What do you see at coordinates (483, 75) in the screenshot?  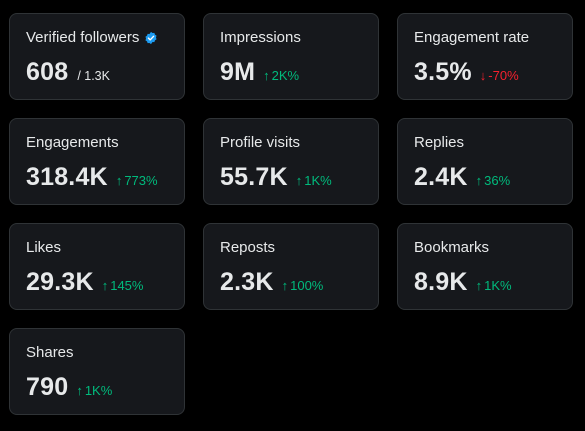 I see `arrow-down-icon: ↓` at bounding box center [483, 75].